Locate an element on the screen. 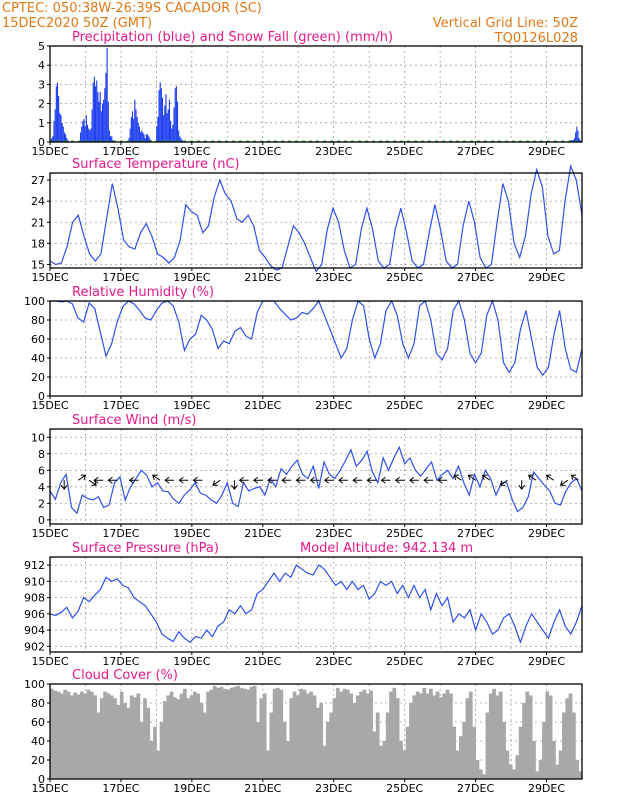  y-tick-label: 100 is located at coordinates (34, 301).